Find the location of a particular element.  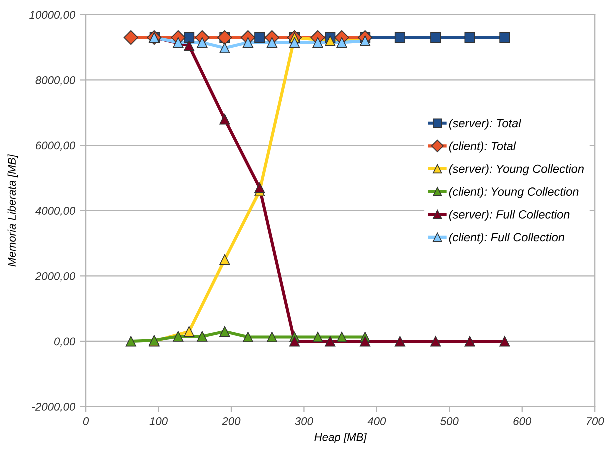

y-tick-label: 8000,00 is located at coordinates (56, 81).